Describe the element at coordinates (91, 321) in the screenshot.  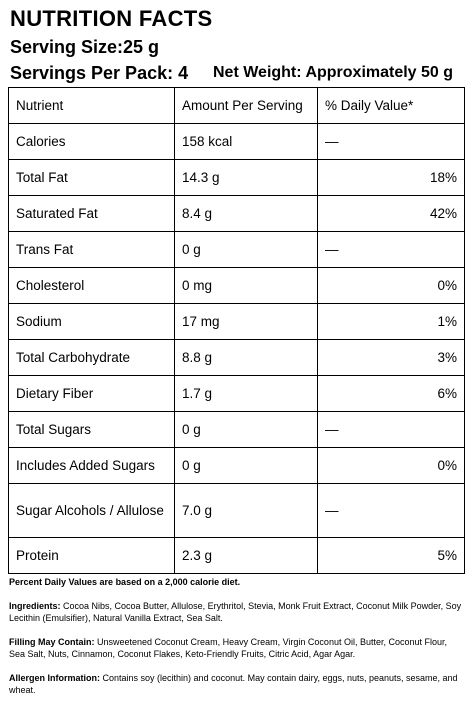
I see `nutrient-cell: Sodium` at that location.